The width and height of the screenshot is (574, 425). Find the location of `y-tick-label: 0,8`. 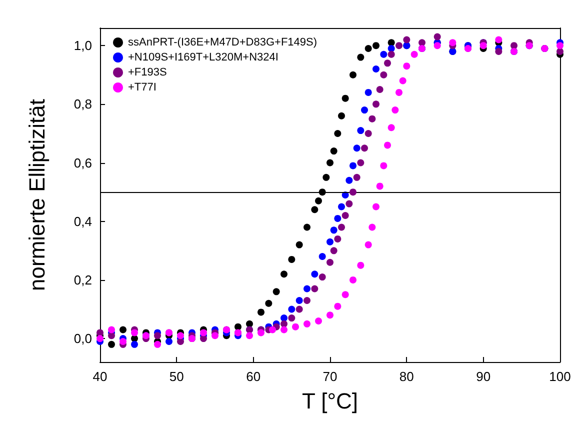

y-tick-label: 0,8 is located at coordinates (83, 104).